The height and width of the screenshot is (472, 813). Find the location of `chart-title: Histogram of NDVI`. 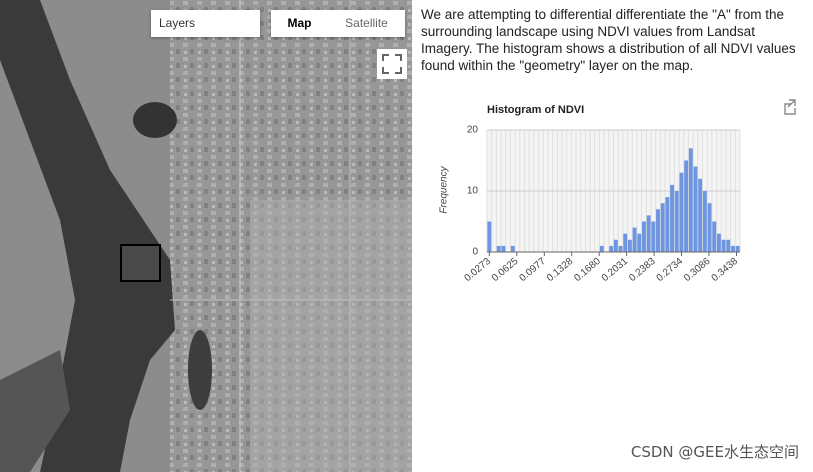

chart-title: Histogram of NDVI is located at coordinates (535, 110).